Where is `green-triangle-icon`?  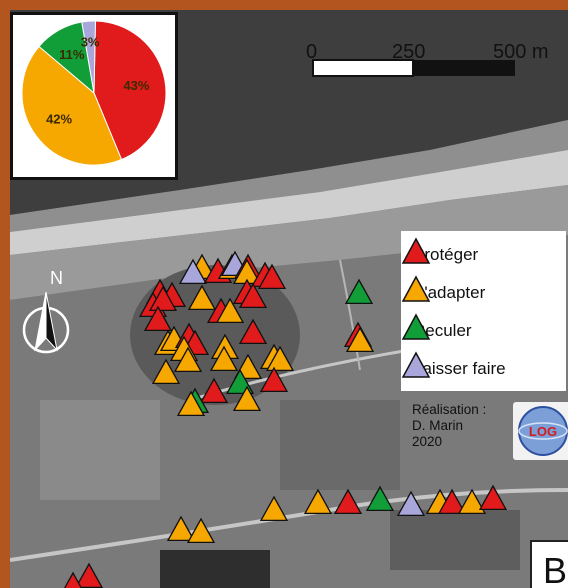
green-triangle-icon is located at coordinates (416, 327).